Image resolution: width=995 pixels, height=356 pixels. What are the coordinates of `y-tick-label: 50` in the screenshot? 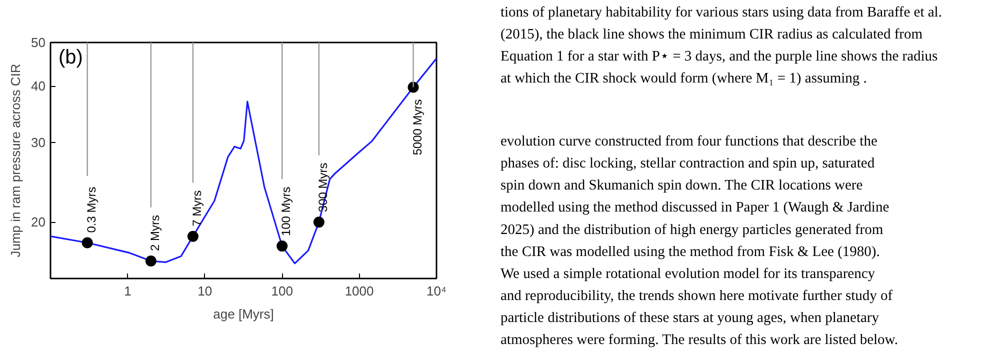 It's located at (38, 42).